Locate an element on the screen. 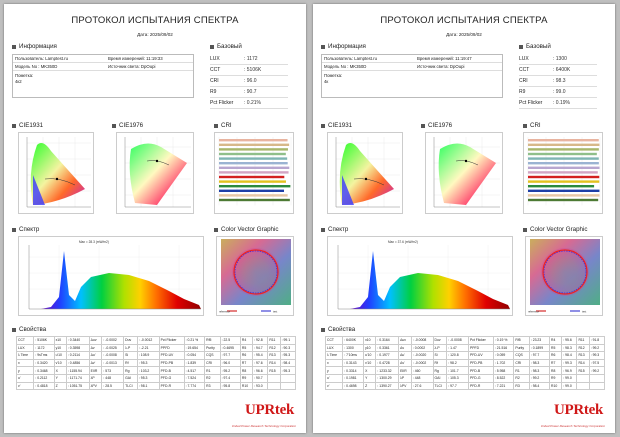 Image resolution: width=620 pixels, height=437 pixels. basic-key: CRI is located at coordinates (214, 81).